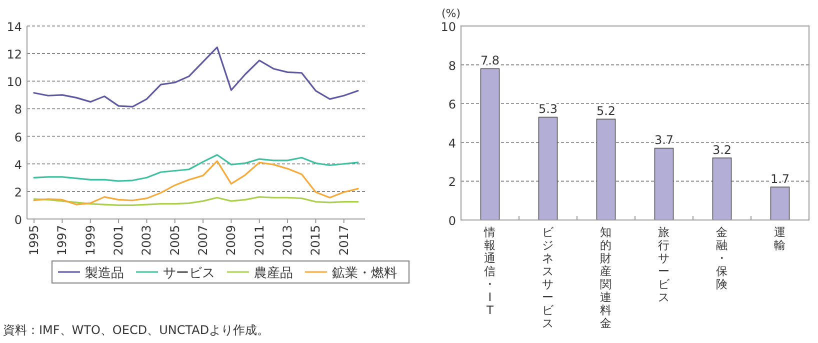  I want to click on x-tick-label: 知的財産関連料金, so click(606, 277).